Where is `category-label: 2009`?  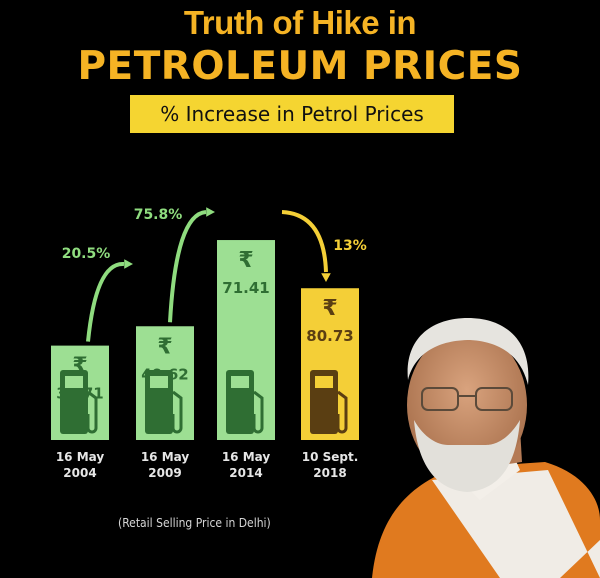
category-label: 2009 is located at coordinates (164, 473).